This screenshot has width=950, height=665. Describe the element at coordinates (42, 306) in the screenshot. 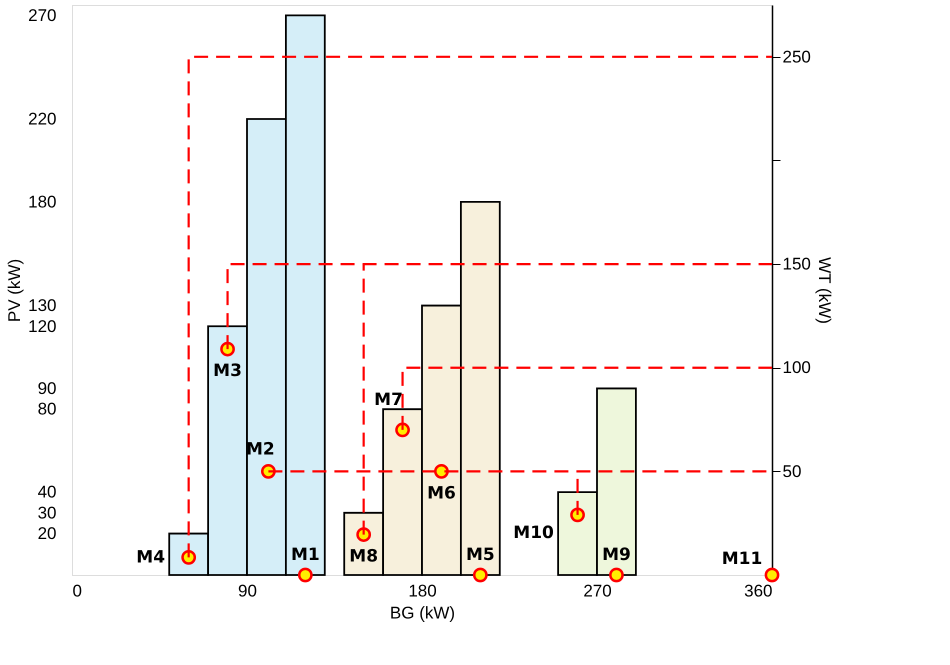

I see `y-tick-label: 130` at that location.